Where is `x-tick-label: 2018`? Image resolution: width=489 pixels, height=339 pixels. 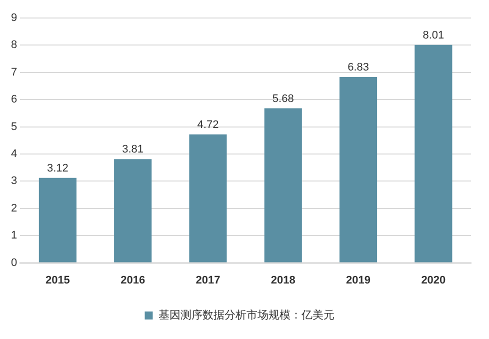
x-tick-label: 2018 is located at coordinates (283, 280).